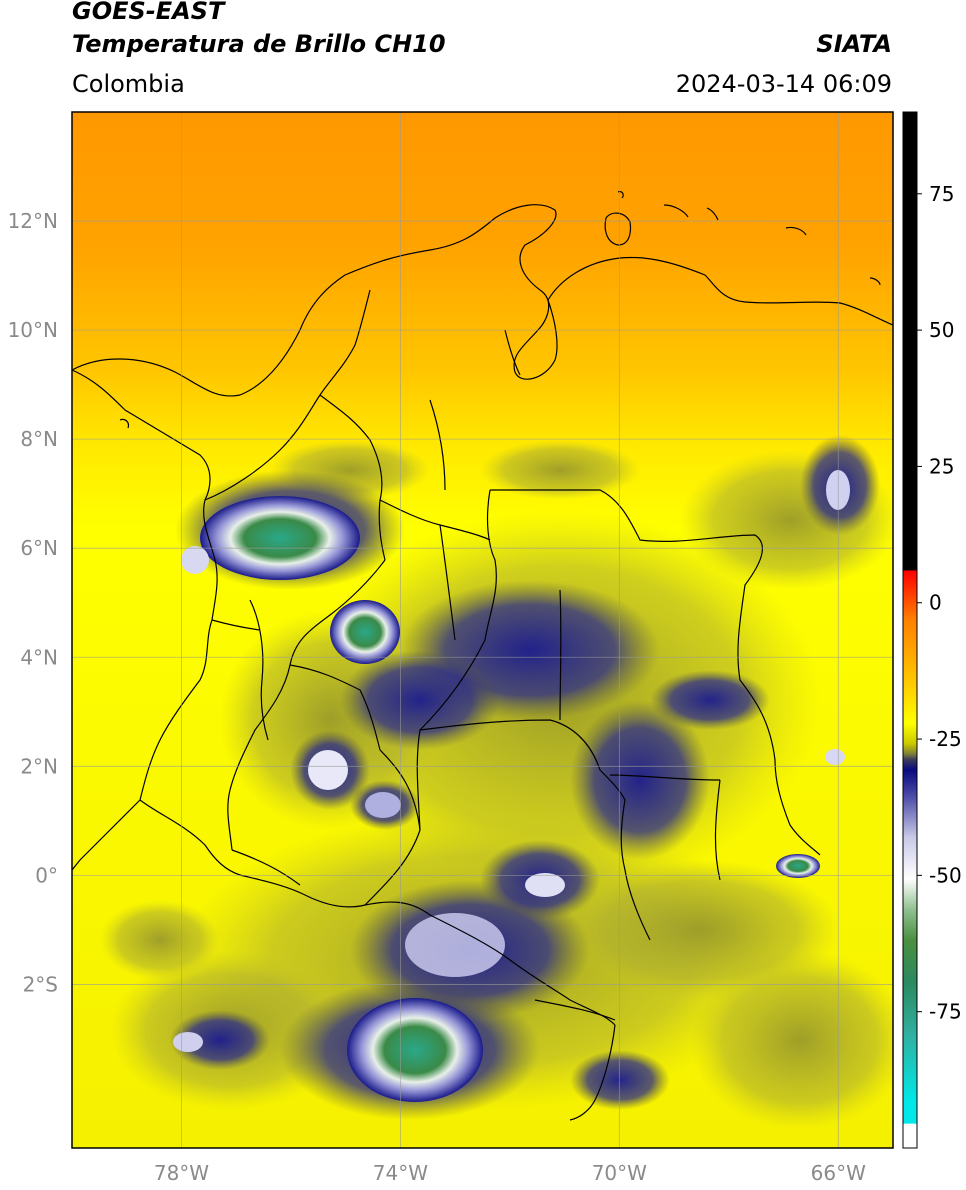  I want to click on latitude-label: 6°N, so click(39, 548).